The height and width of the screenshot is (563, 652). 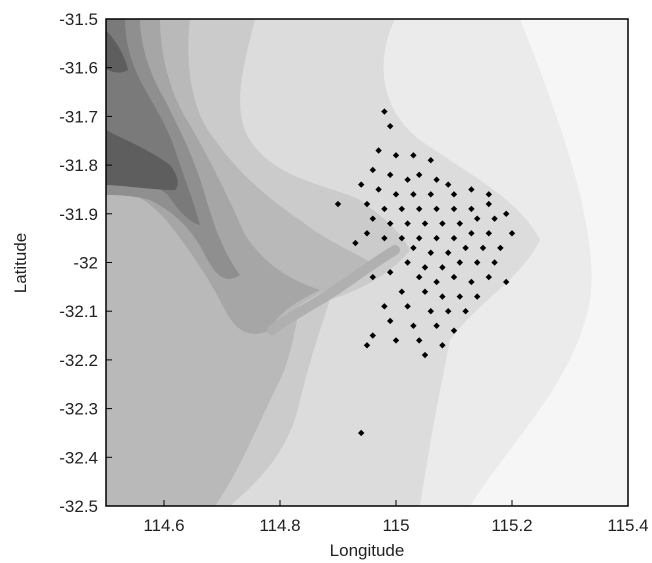 What do you see at coordinates (367, 550) in the screenshot?
I see `x-axis-label: Longitude` at bounding box center [367, 550].